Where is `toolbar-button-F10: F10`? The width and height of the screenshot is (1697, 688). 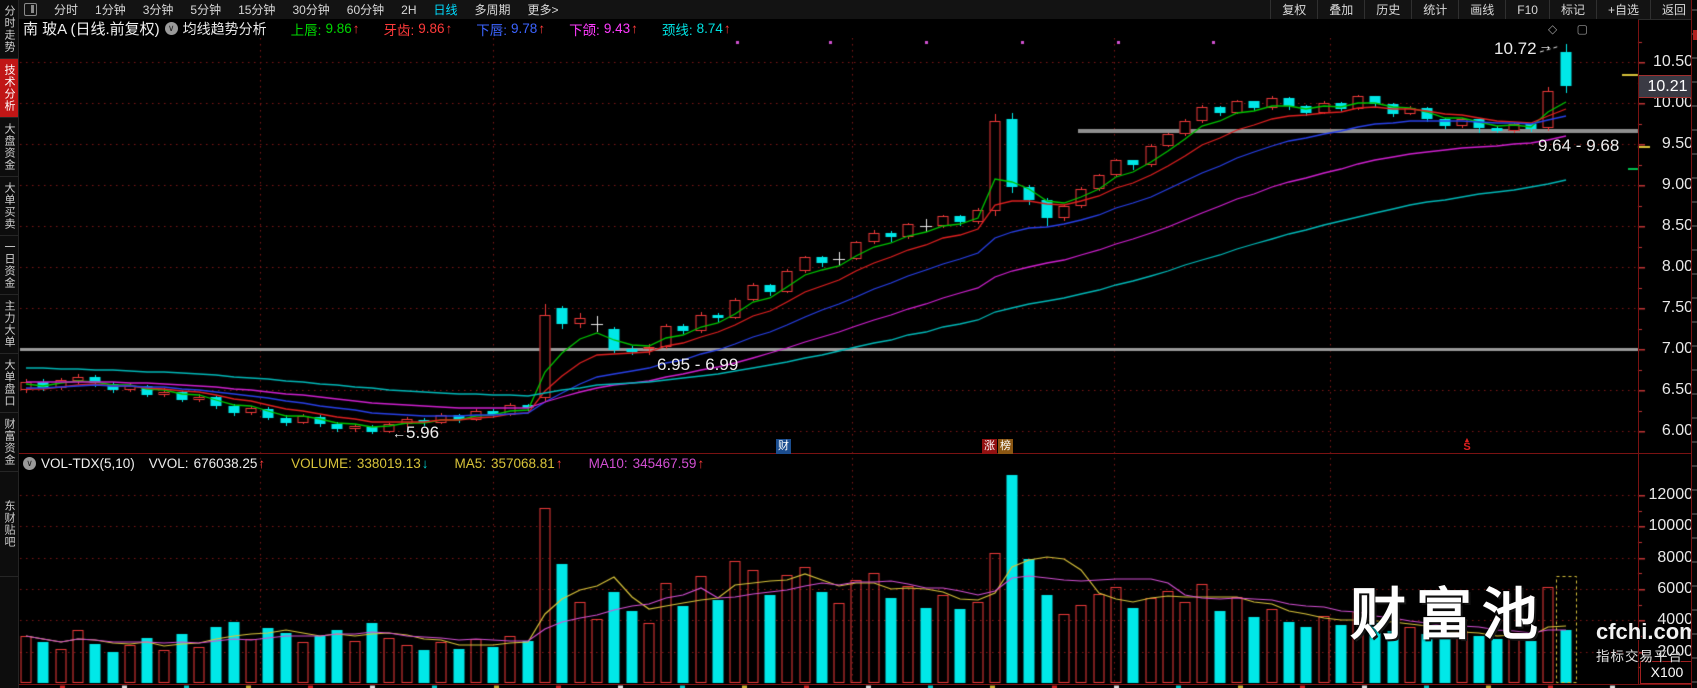
toolbar-button-F10: F10 is located at coordinates (1527, 9).